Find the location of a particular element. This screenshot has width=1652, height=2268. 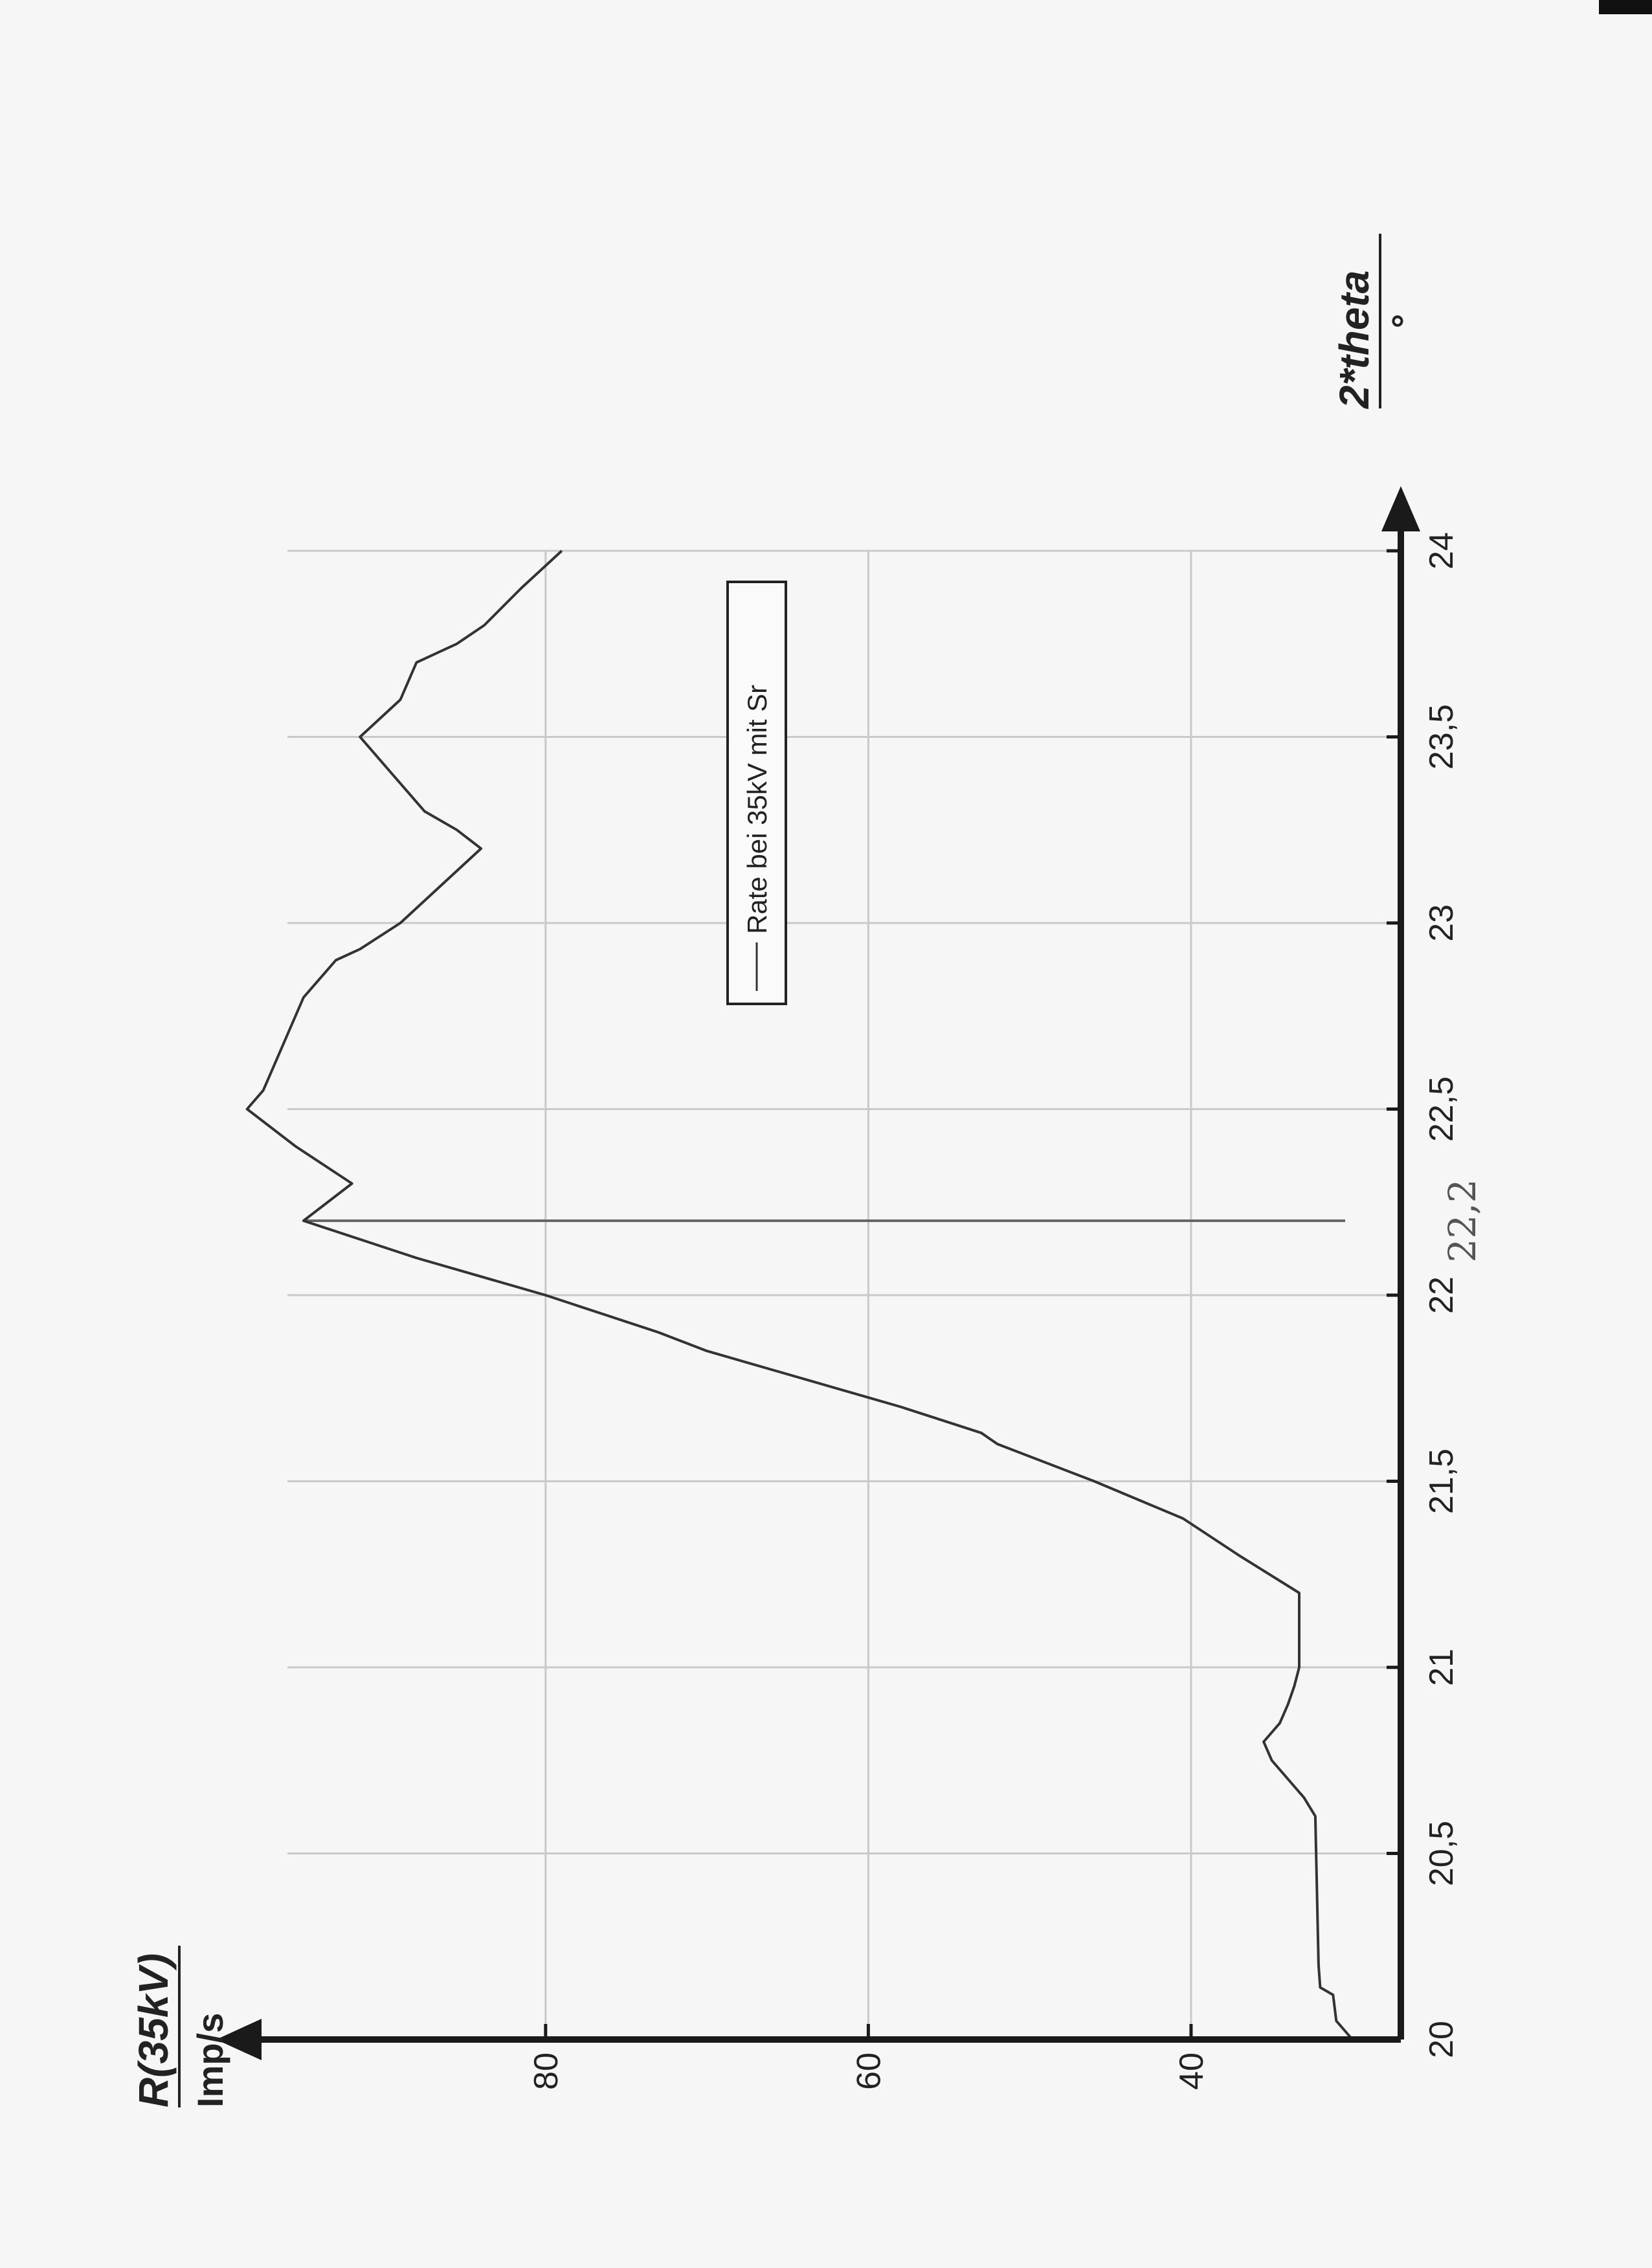

x-tick-label: 21,5 is located at coordinates (1441, 1481).